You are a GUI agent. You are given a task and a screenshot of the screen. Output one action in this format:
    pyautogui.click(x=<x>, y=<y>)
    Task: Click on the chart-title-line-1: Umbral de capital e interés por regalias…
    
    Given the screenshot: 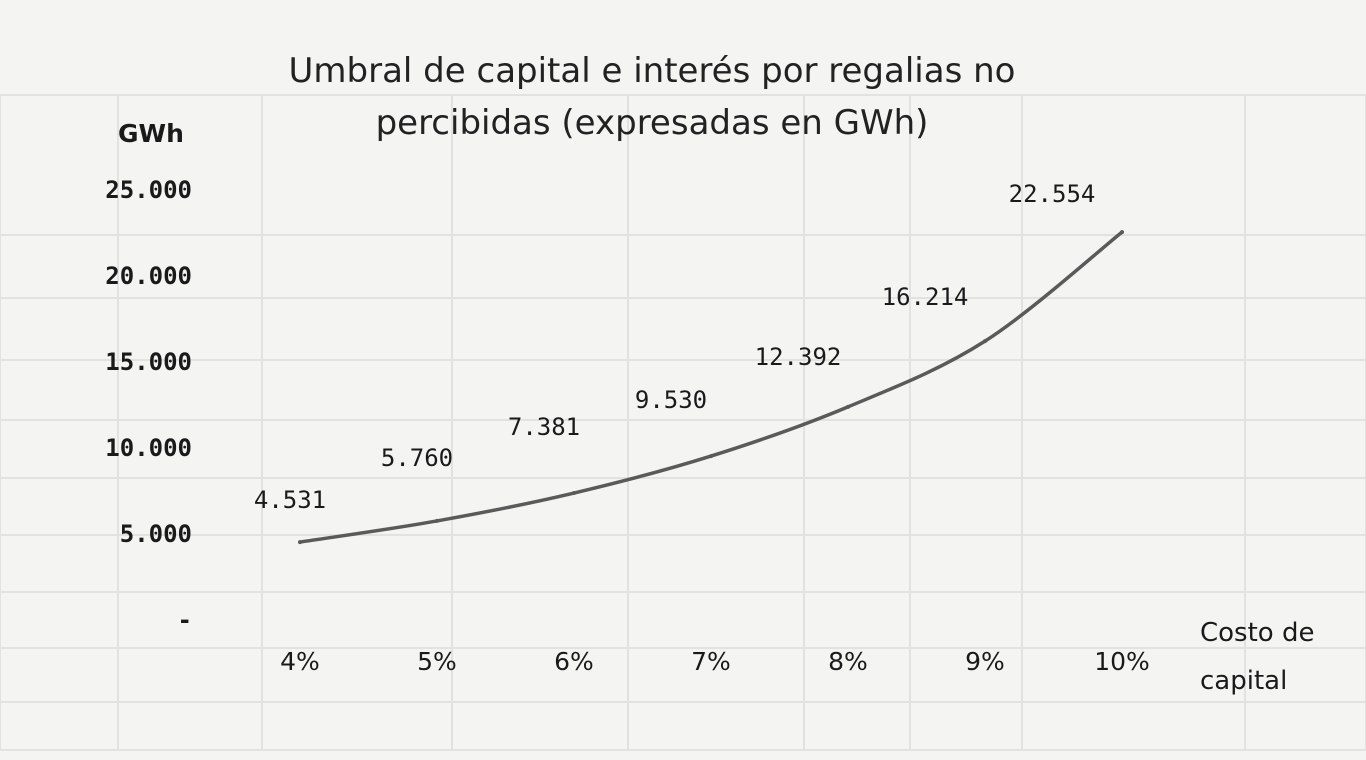 What is the action you would take?
    pyautogui.click(x=652, y=71)
    